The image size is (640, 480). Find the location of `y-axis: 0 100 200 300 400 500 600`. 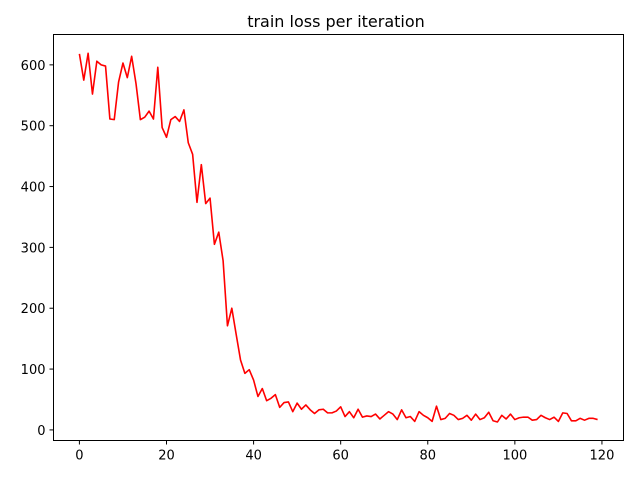

y-axis: 0 100 200 300 400 500 600 is located at coordinates (37, 249).